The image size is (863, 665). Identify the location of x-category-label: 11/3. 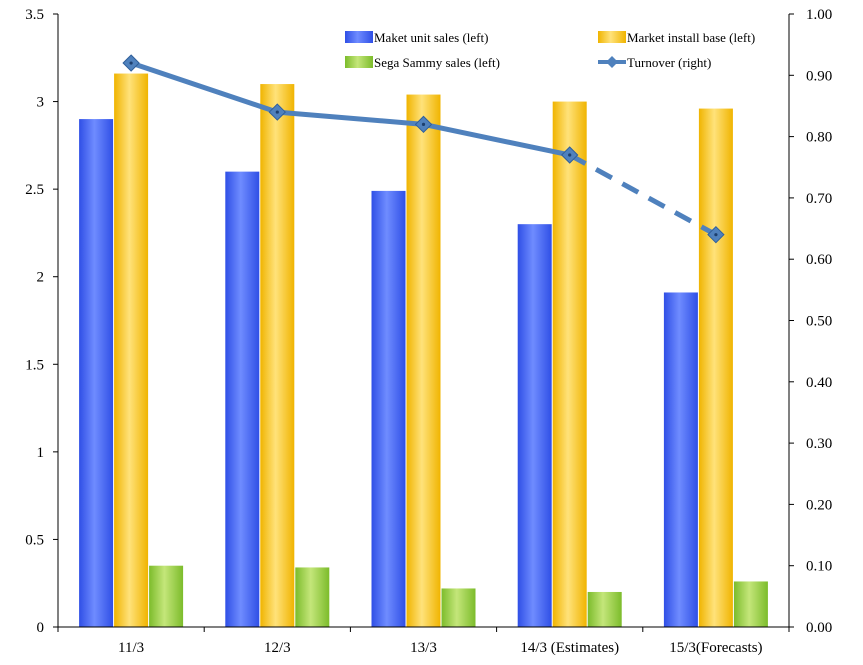
(131, 648).